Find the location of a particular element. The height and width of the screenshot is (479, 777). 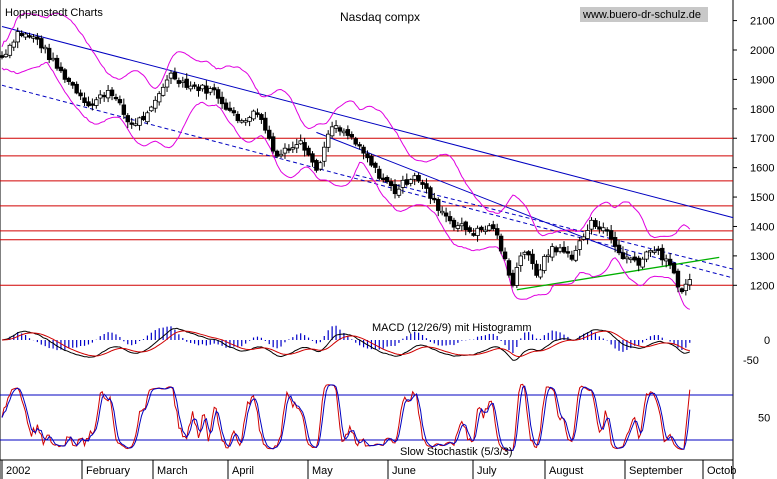

x-tick-label: March is located at coordinates (172, 471).